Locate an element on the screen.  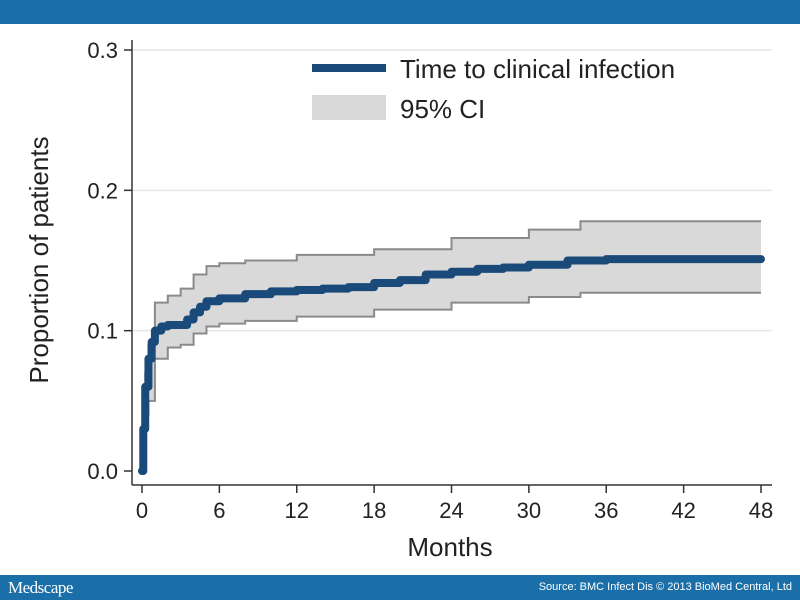
x-tick-label: 42 is located at coordinates (683, 510).